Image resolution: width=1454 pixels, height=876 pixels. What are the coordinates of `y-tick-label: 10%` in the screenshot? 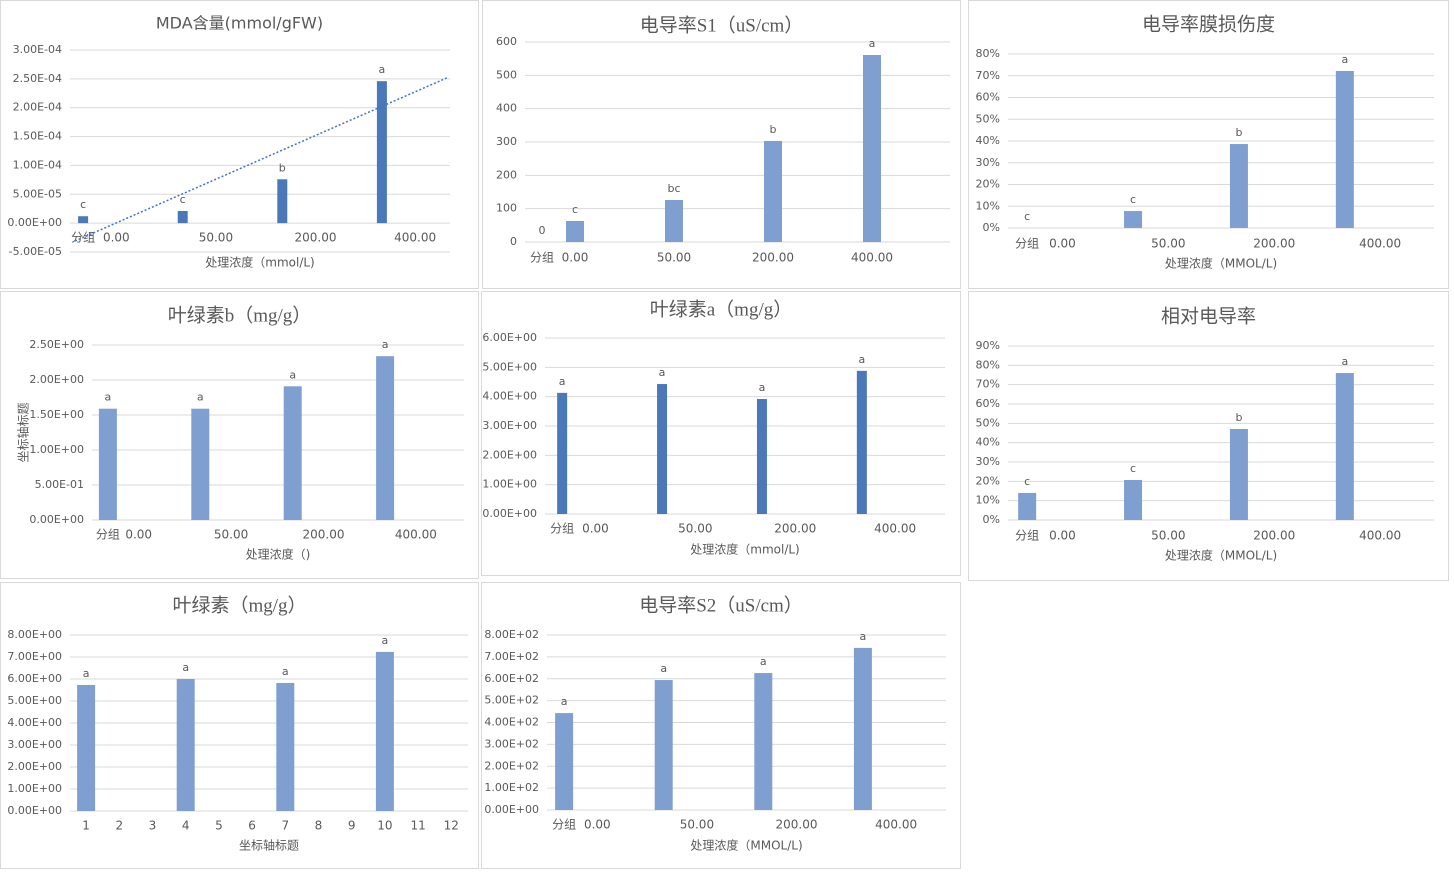 It's located at (988, 205).